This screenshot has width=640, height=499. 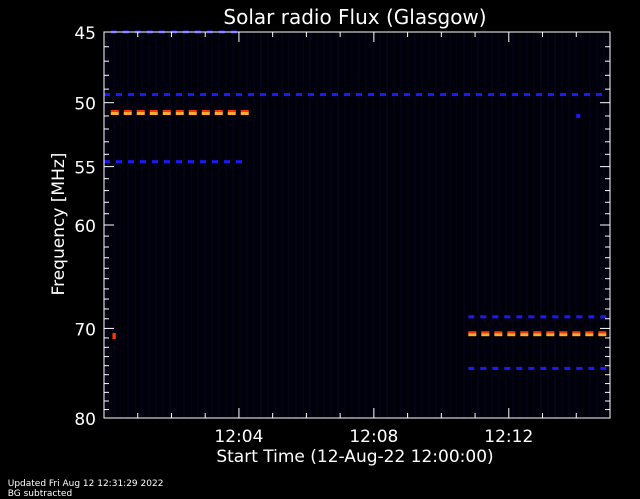 I want to click on x-axis-label: Start Time (12-Aug-22 12:00:00), so click(x=354, y=457).